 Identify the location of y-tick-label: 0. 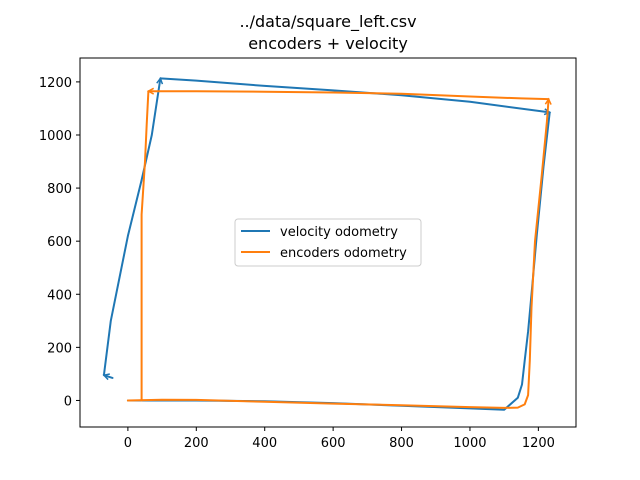
(68, 401).